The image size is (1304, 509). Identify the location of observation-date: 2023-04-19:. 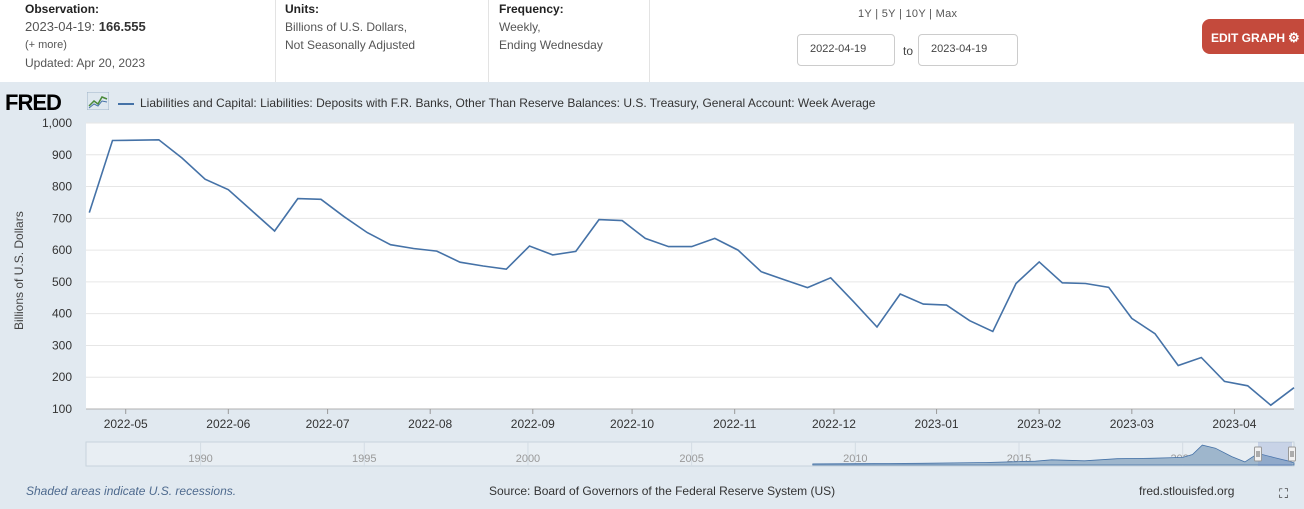
(60, 26).